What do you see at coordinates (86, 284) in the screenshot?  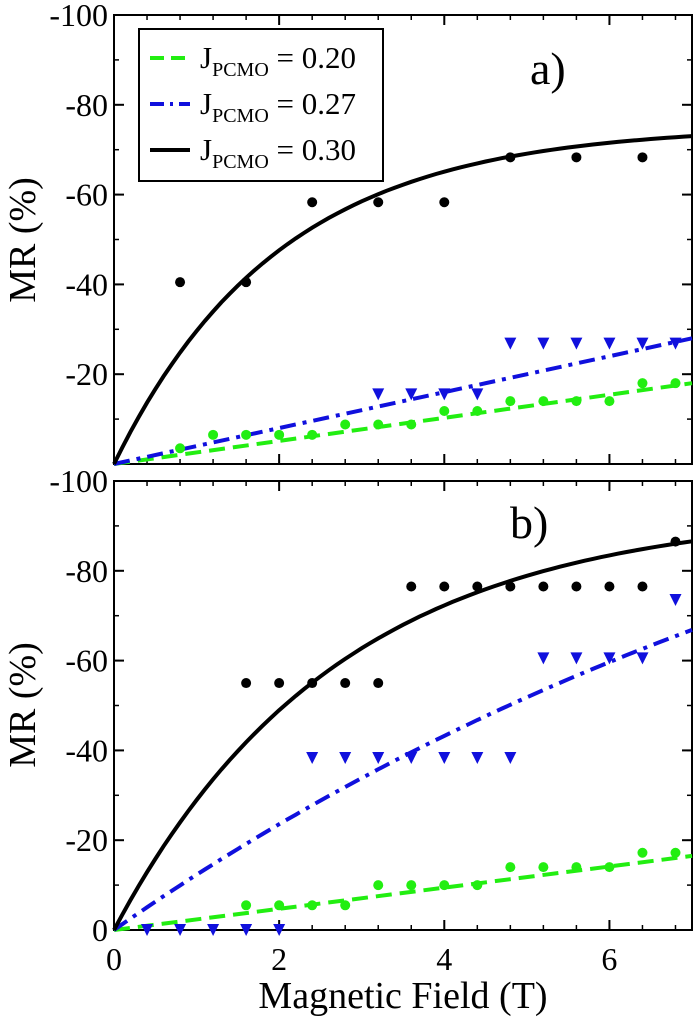 I see `panel-a-ytick-label: -40` at bounding box center [86, 284].